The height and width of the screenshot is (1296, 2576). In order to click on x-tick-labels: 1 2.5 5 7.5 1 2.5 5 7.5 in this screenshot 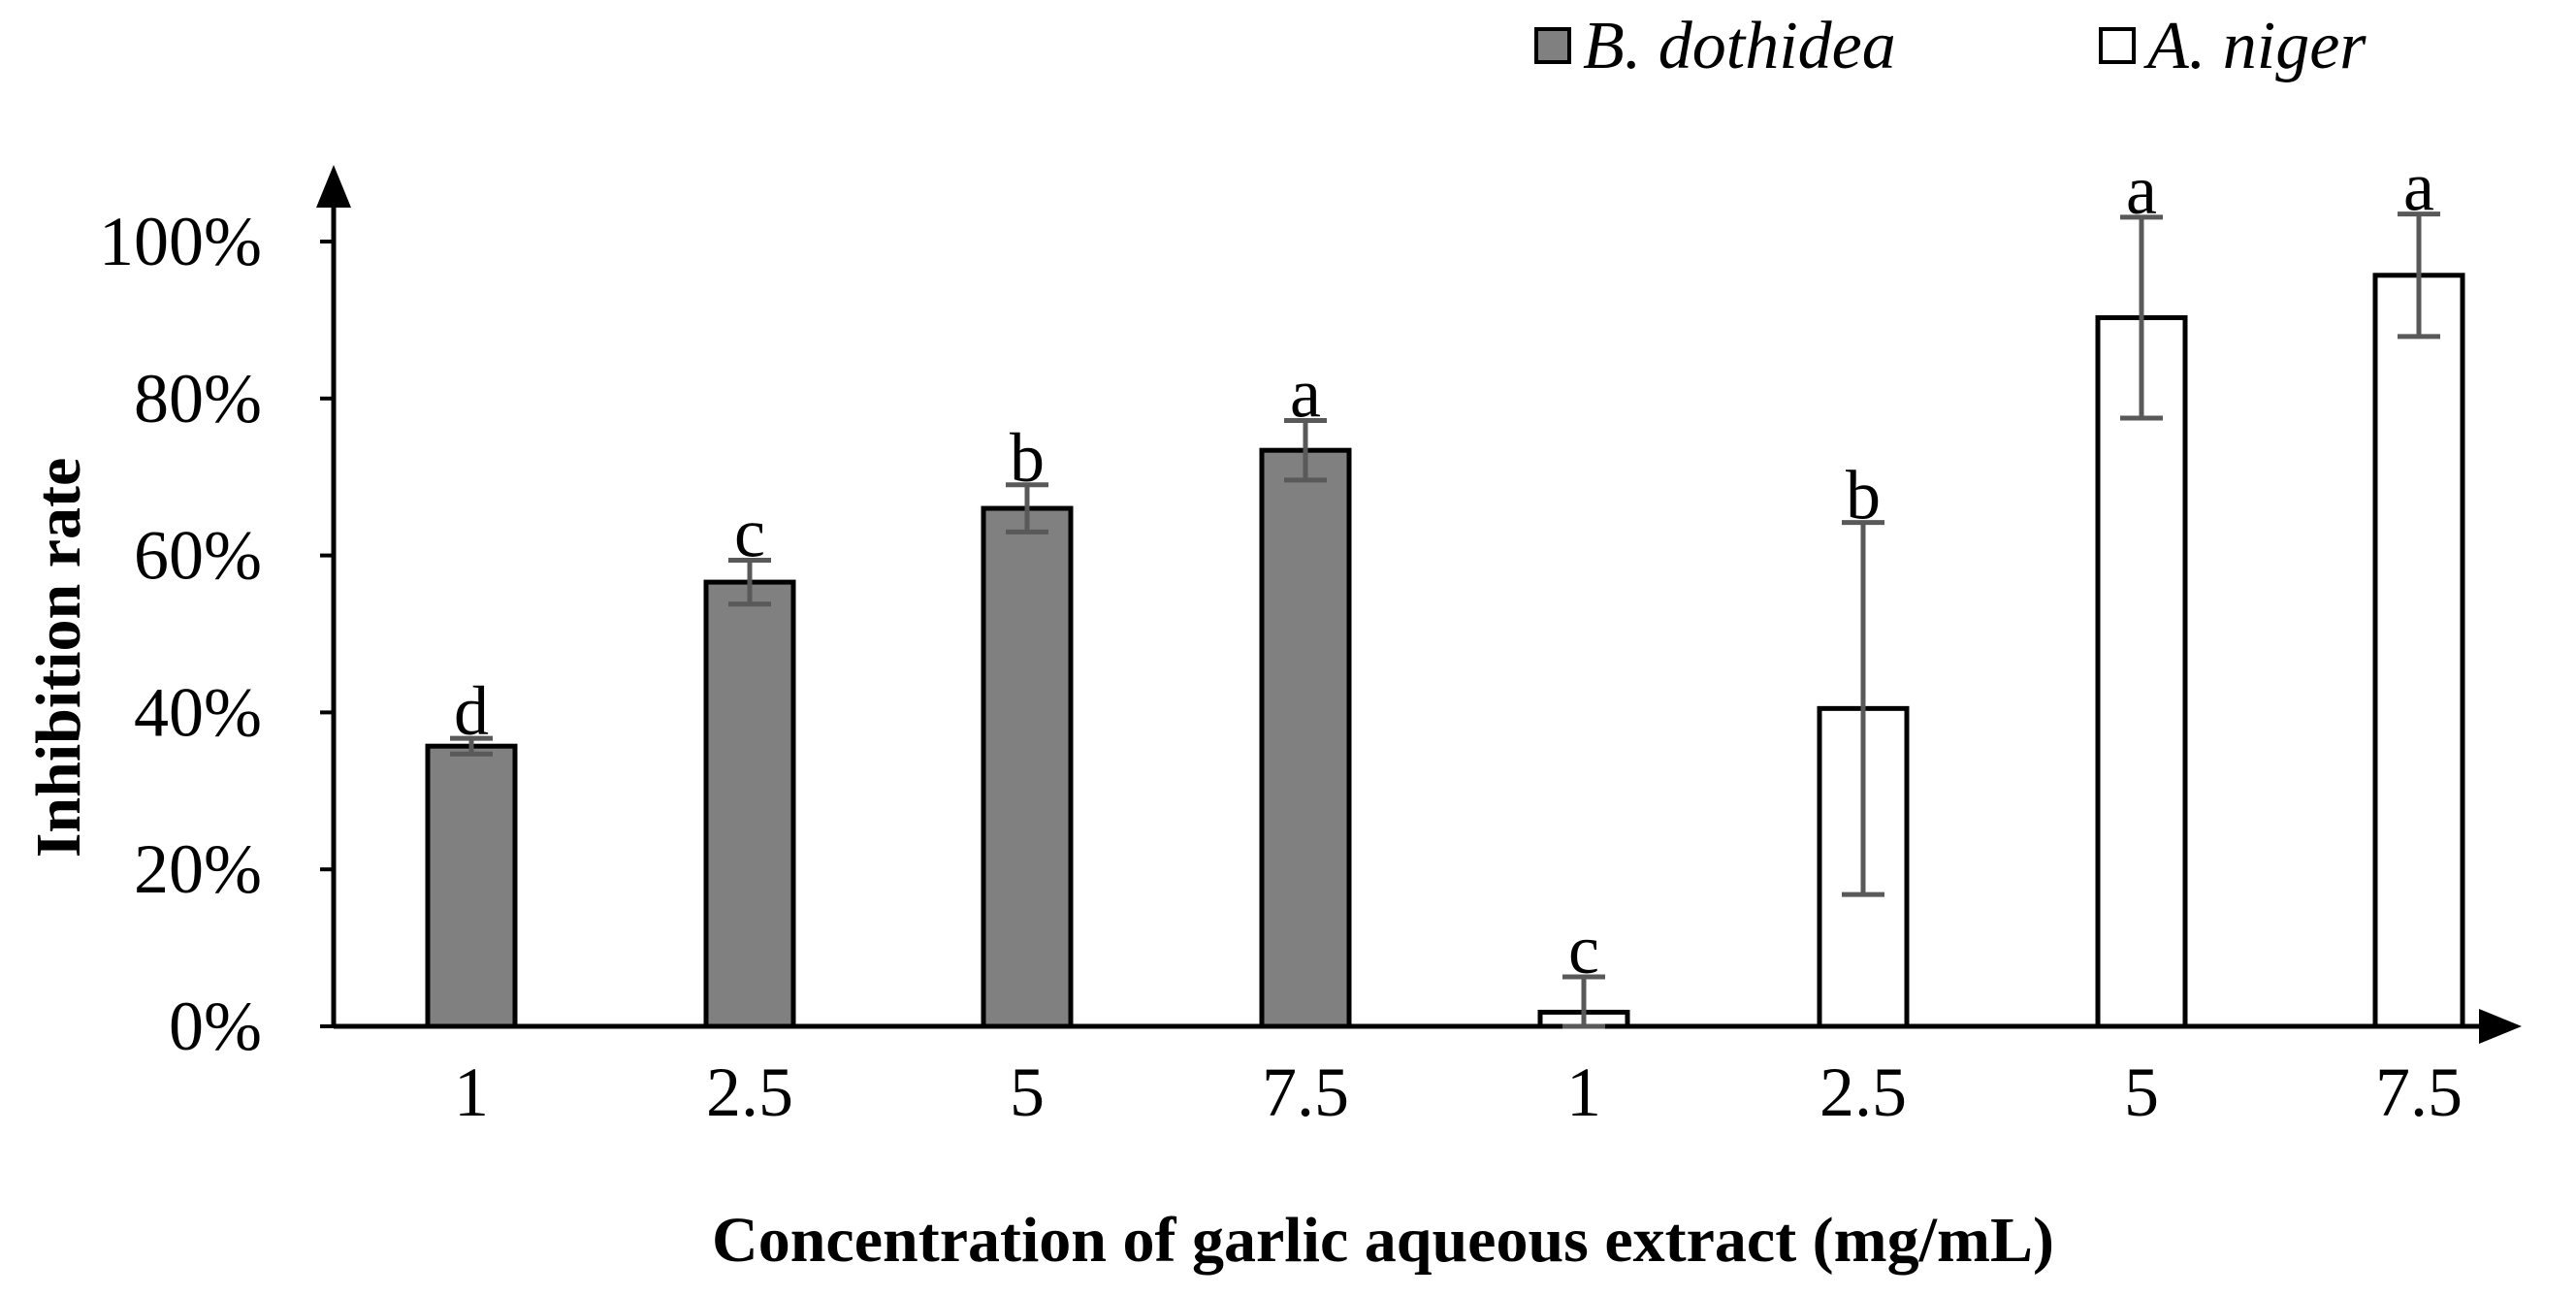, I will do `click(1458, 1092)`.